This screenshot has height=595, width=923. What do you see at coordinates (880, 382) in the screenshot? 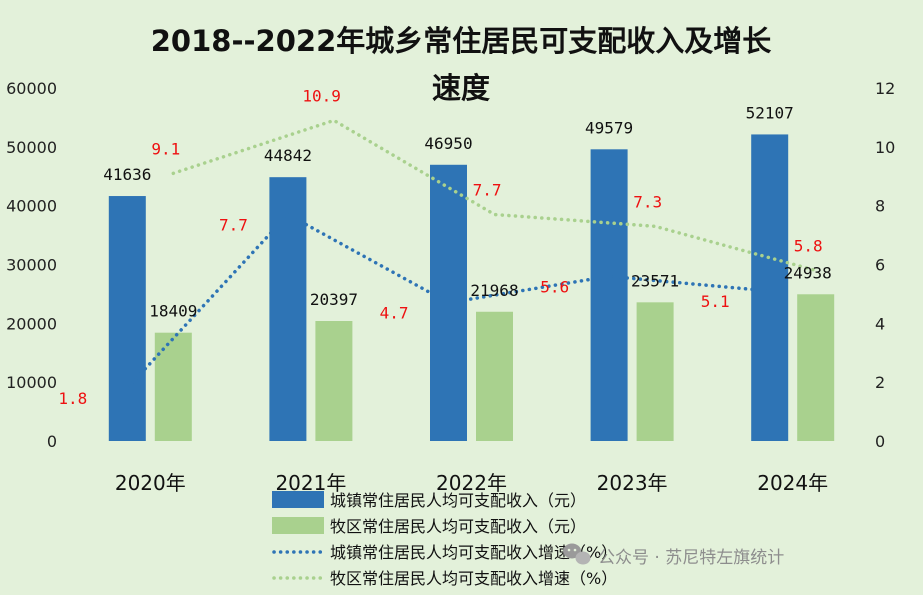
I see `right-axis-tick-label: 2` at bounding box center [880, 382].